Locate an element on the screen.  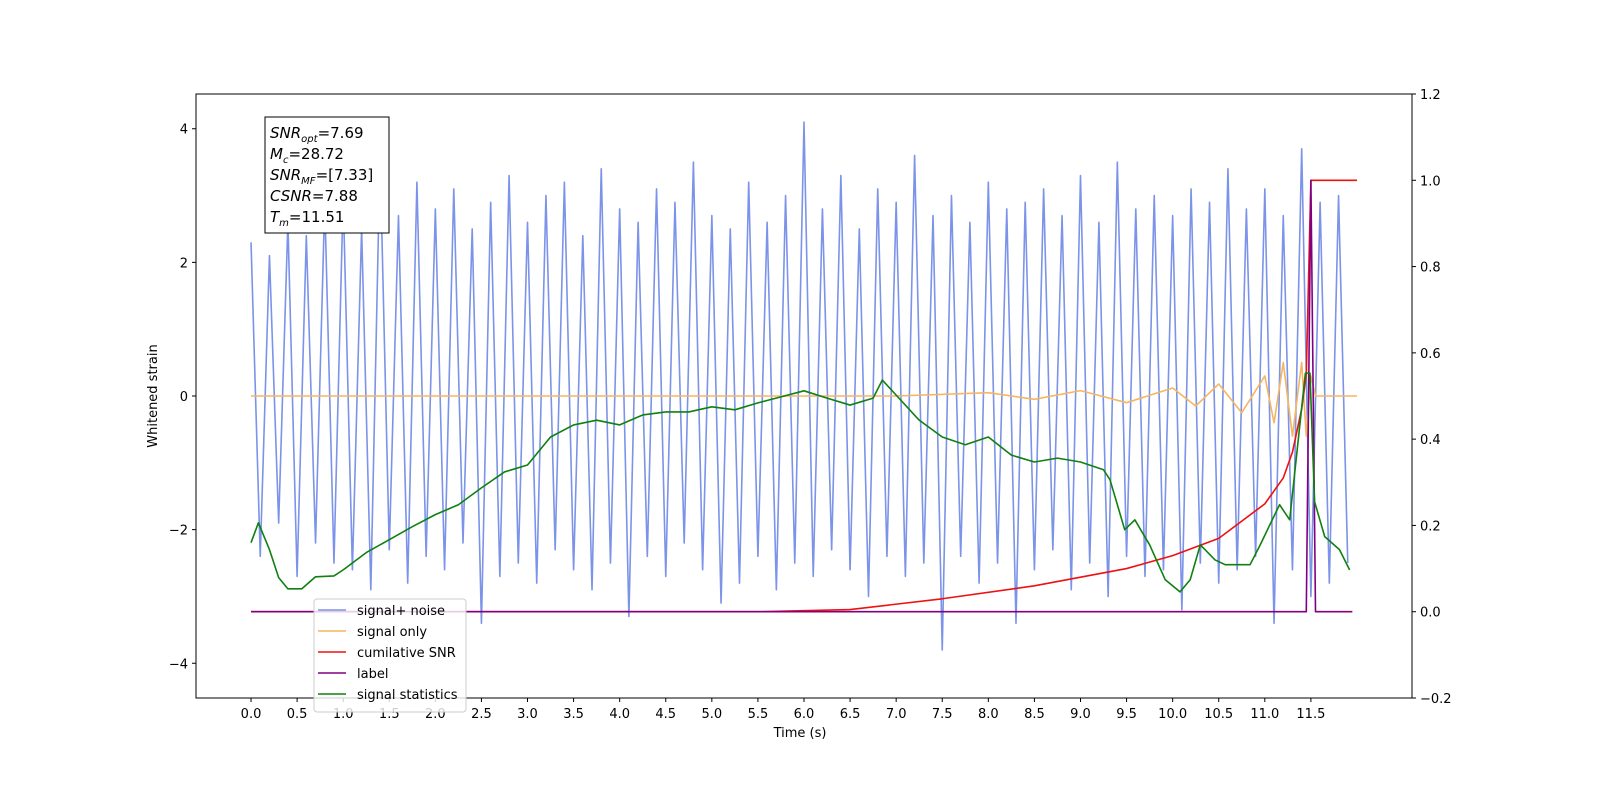
x-tick-label: 2.5 is located at coordinates (481, 714).